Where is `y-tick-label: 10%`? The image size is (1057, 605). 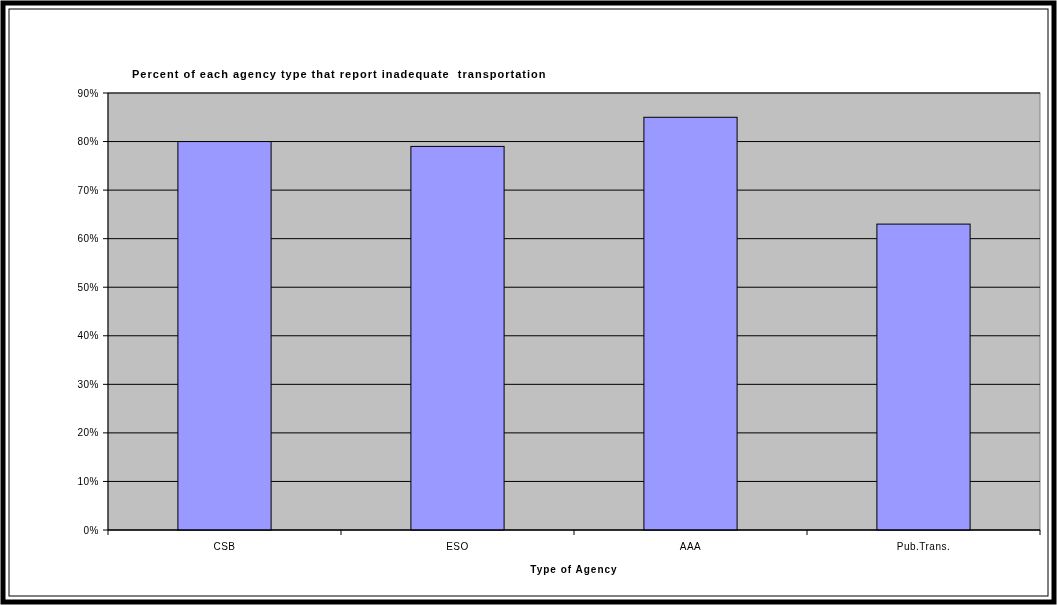 y-tick-label: 10% is located at coordinates (88, 481).